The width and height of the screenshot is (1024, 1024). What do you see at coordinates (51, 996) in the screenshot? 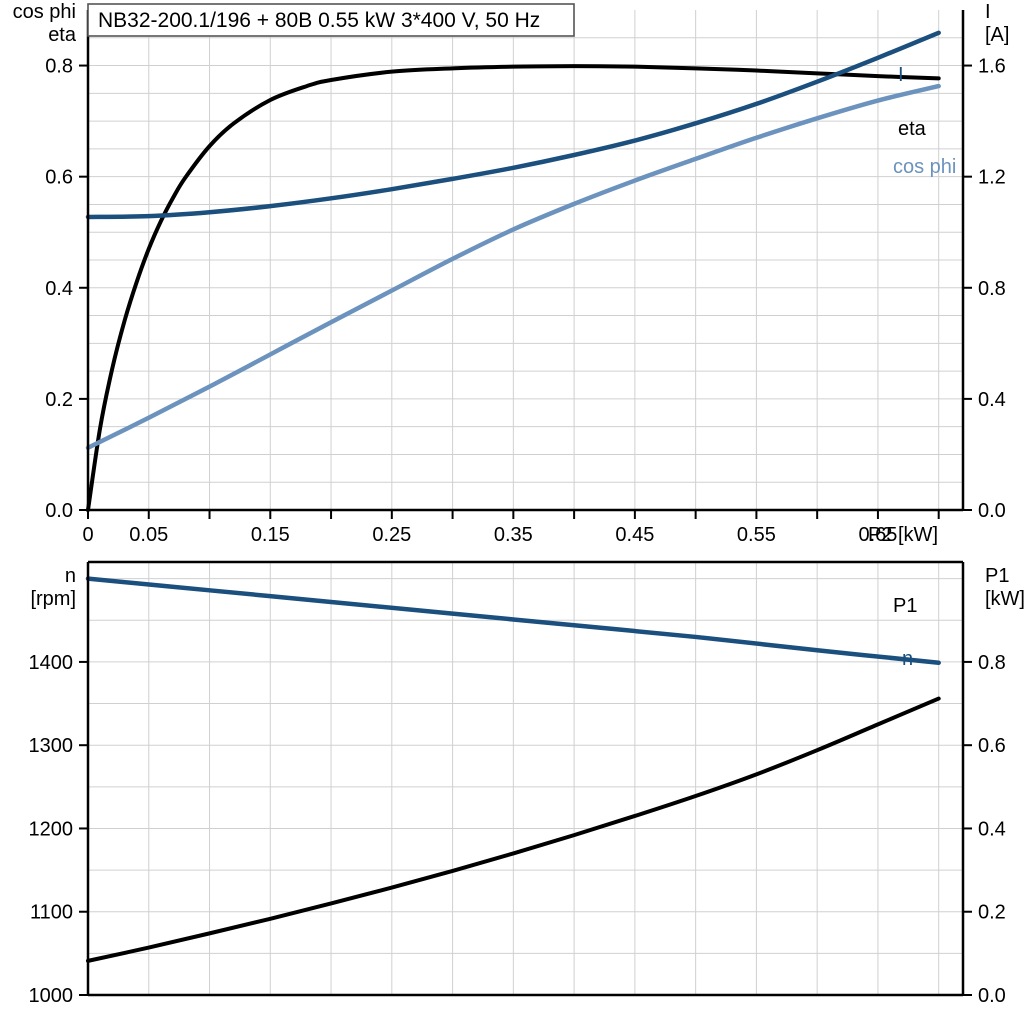
I see `bottom-left-tick-label: 1000` at bounding box center [51, 996].